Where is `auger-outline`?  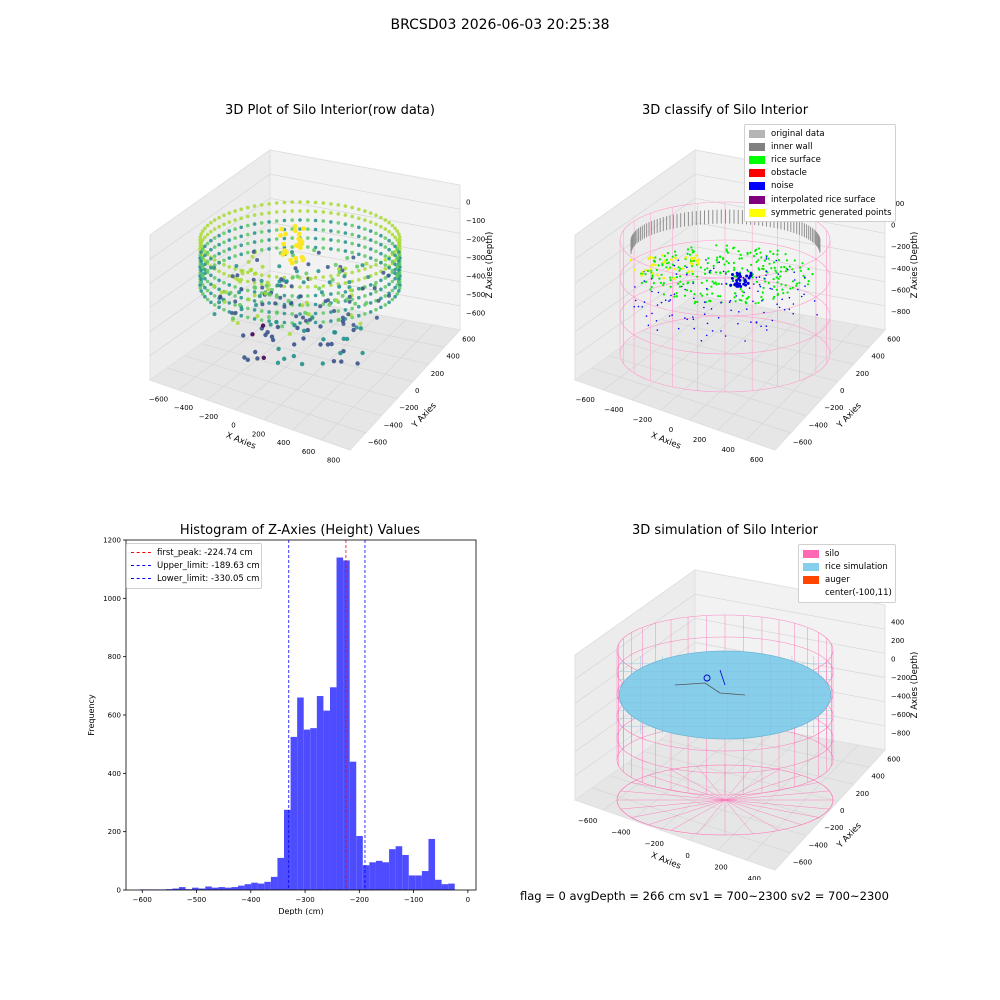 auger-outline is located at coordinates (710, 689).